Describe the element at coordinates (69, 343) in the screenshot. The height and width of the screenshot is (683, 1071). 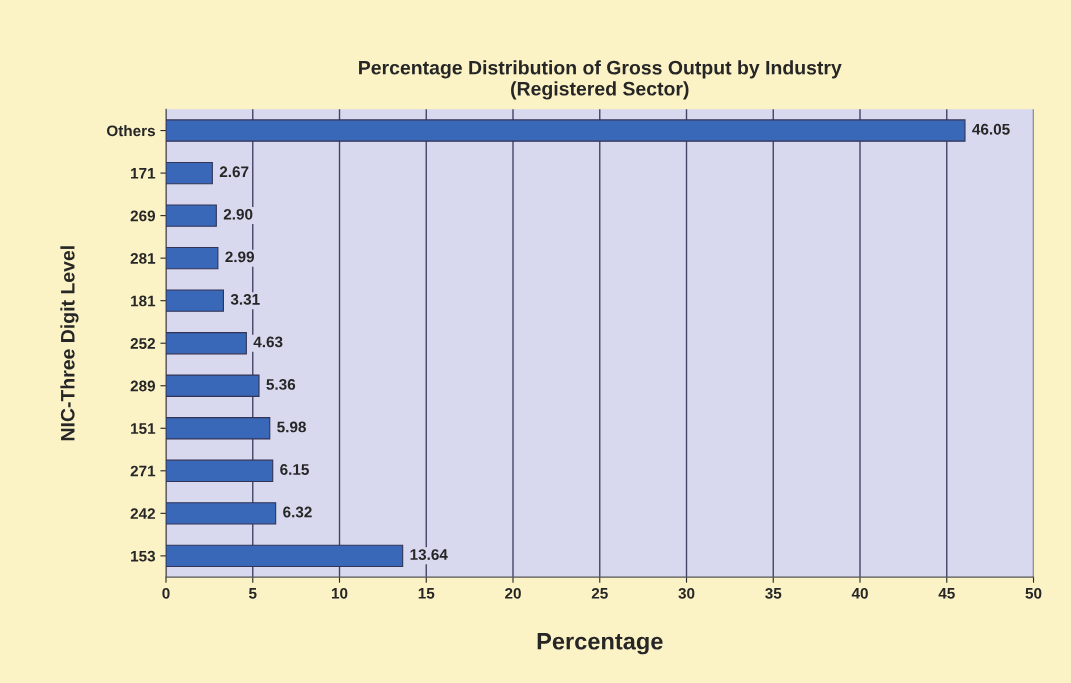
I see `y-axis-title: NIC-Three Digit Level` at that location.